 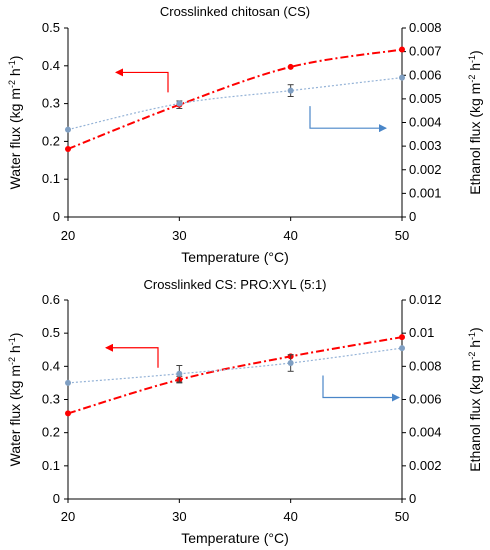 What do you see at coordinates (51, 299) in the screenshot?
I see `y-tick-label: 0.6` at bounding box center [51, 299].